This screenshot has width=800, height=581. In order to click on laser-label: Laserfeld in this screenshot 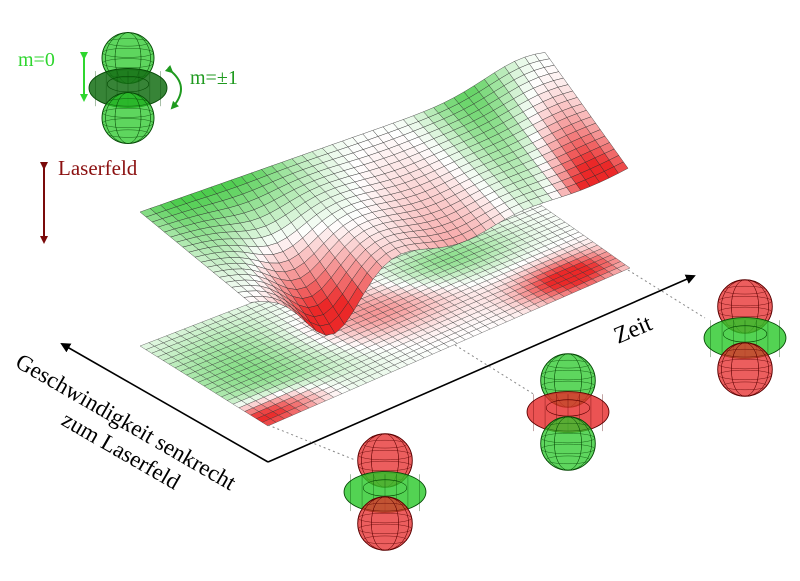, I will do `click(98, 168)`.